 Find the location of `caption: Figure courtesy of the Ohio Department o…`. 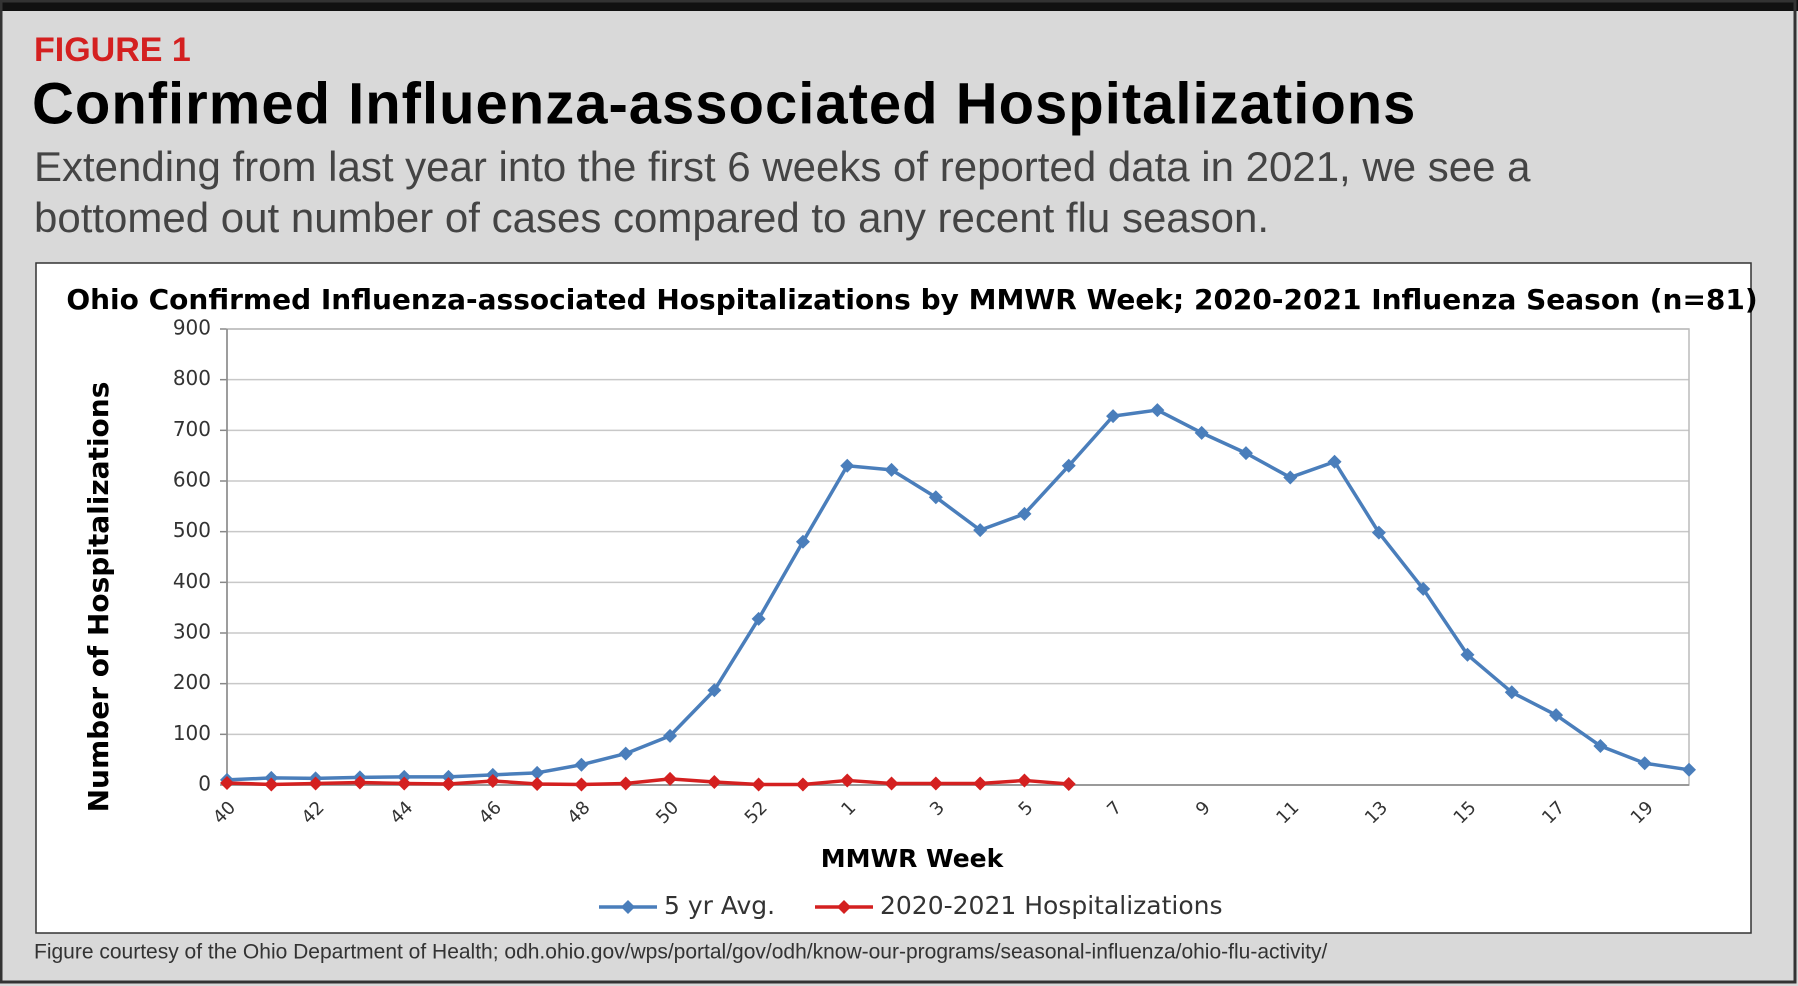

caption: Figure courtesy of the Ohio Department o… is located at coordinates (681, 952).